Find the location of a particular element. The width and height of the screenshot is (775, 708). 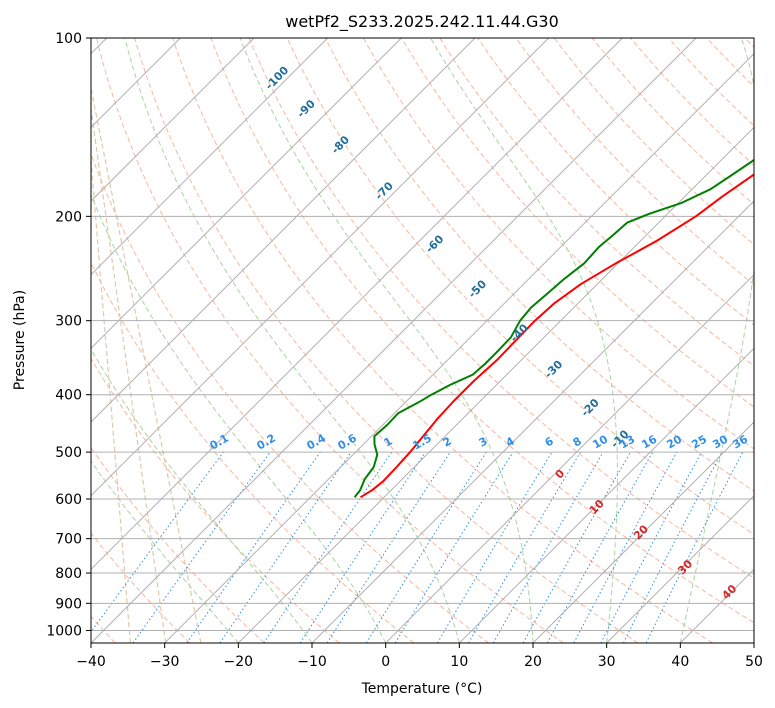

y-tick-label: 300 is located at coordinates (68, 322).